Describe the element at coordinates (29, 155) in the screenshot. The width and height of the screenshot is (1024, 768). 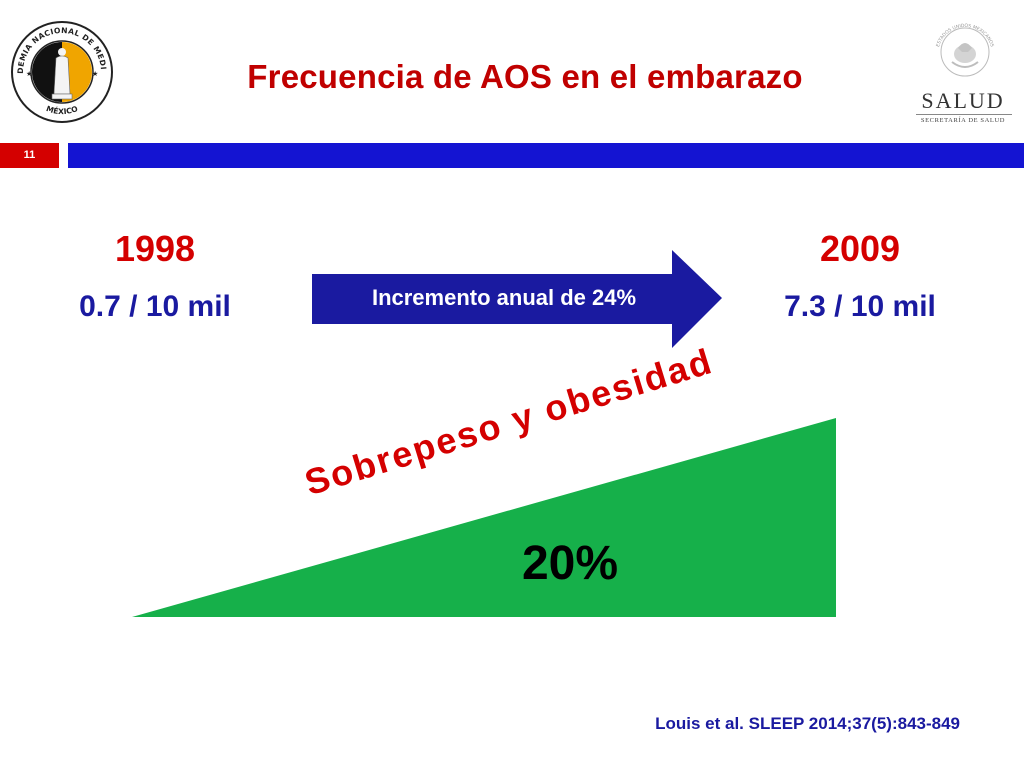
I see `slide-number: 11` at that location.